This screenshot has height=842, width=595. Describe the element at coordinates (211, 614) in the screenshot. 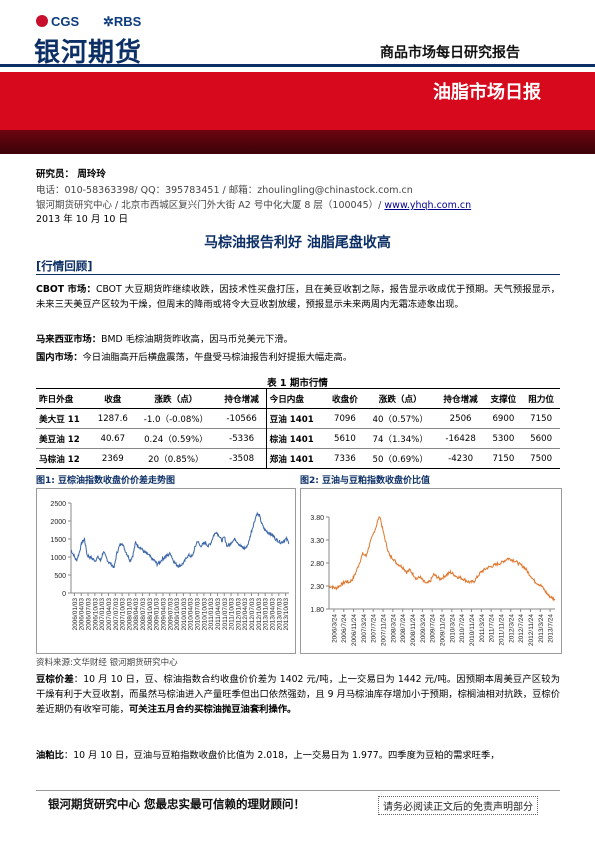

I see `chart1-x-tick-label: 2011/01/03` at that location.